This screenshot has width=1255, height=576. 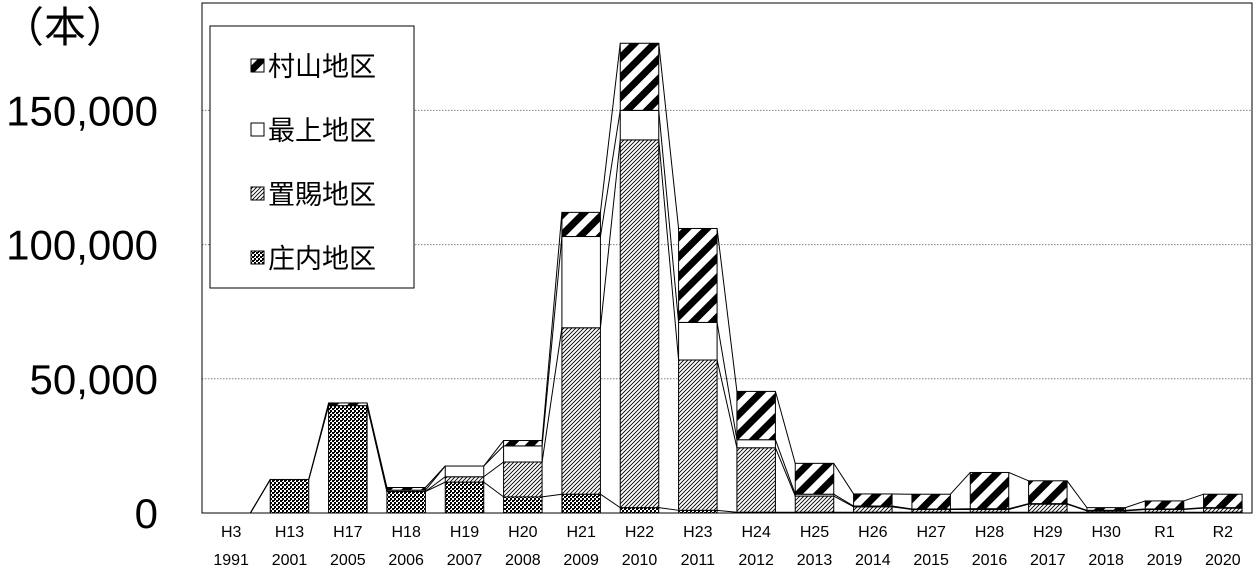 I want to click on x-tick-label-year: 2017, so click(x=1048, y=560).